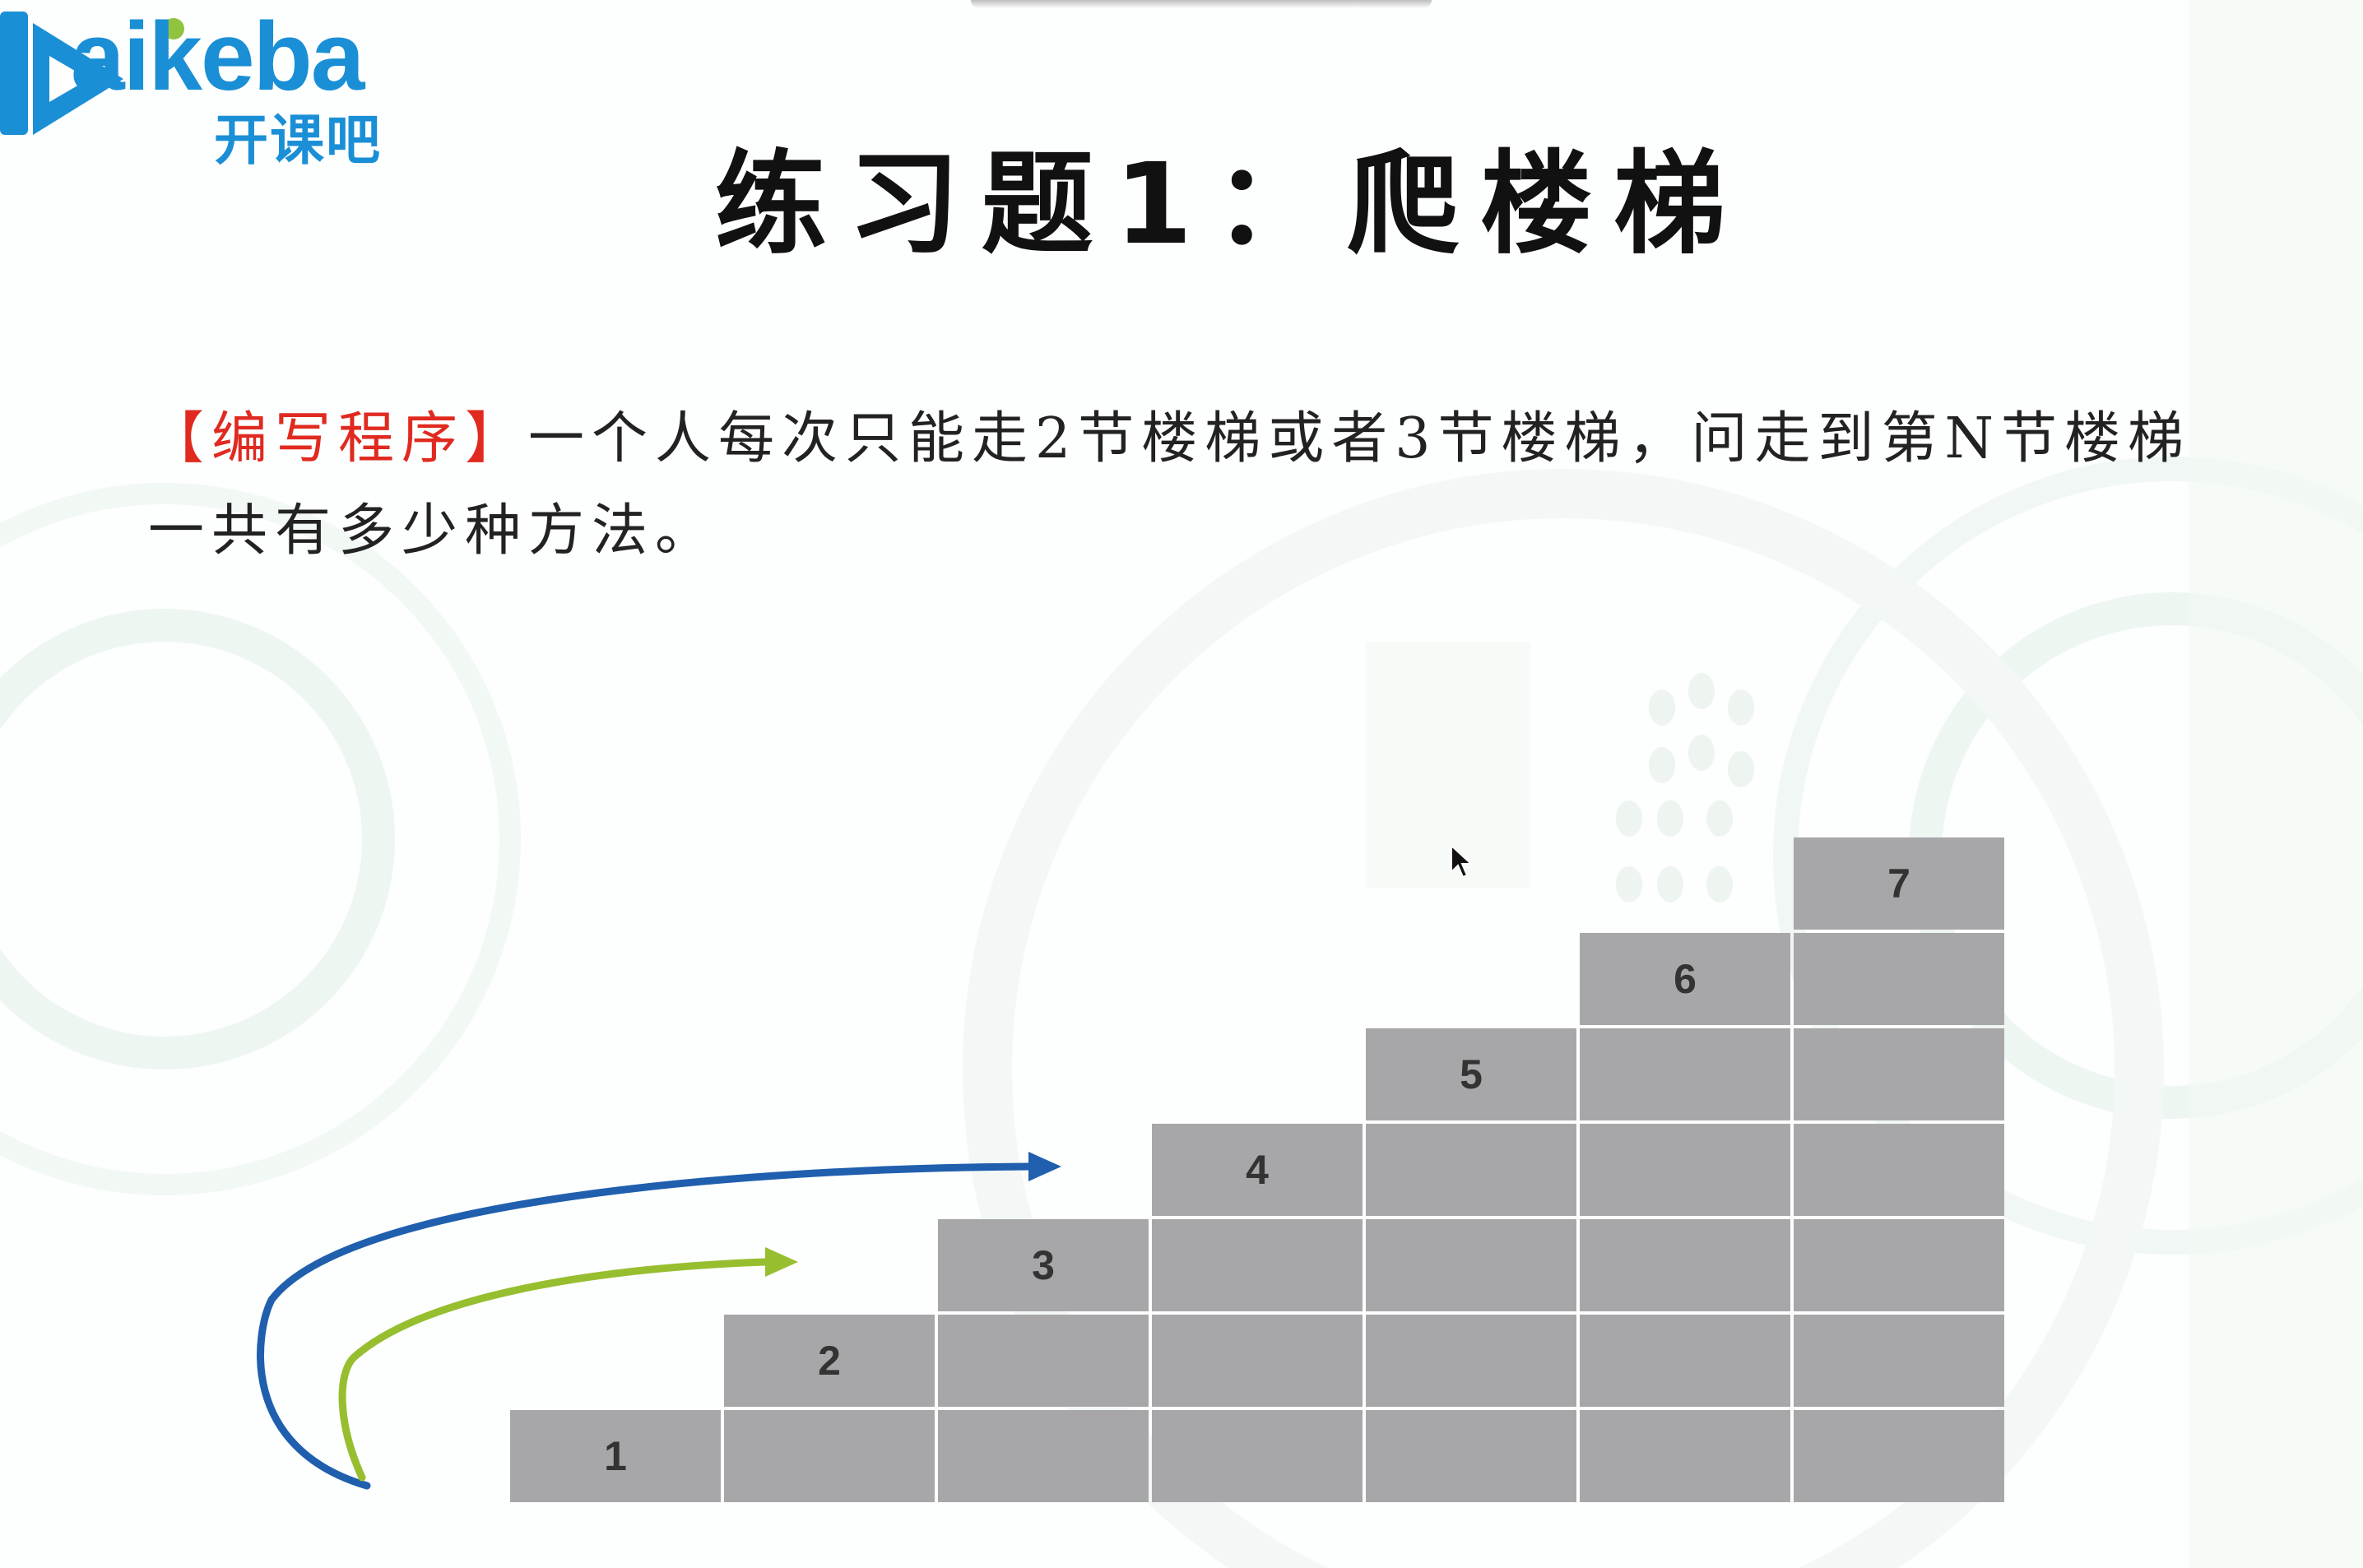  What do you see at coordinates (1170, 485) in the screenshot?
I see `problem-text: 一个人每次只能走2节楼梯或者3节楼梯，问走到第N节楼梯一共有多少种方法。` at bounding box center [1170, 485].